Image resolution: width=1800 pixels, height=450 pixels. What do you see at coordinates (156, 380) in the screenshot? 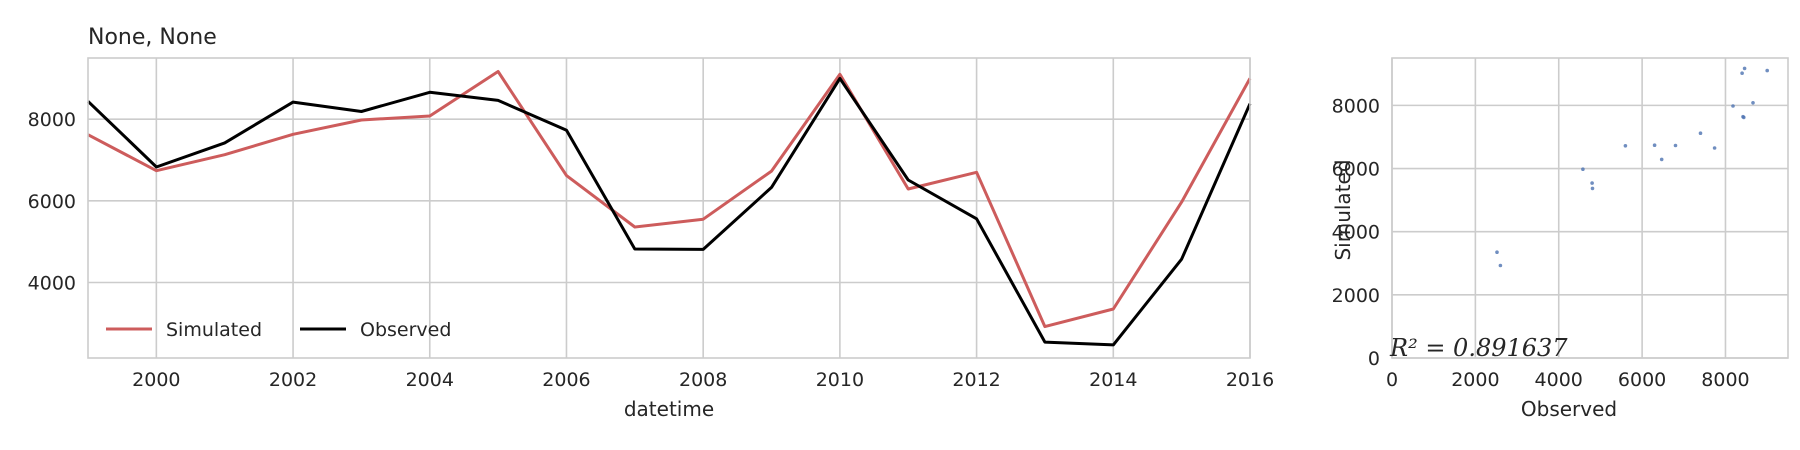
I see `x-tick-label: 2000` at bounding box center [156, 380].